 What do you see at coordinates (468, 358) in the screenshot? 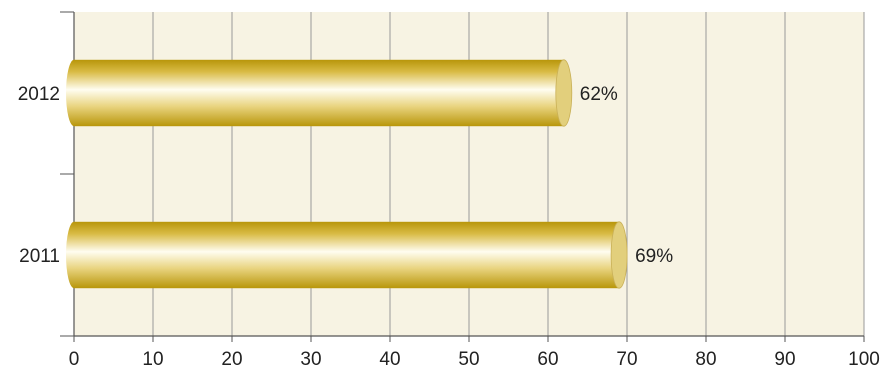
I see `x-tick-label: 50` at bounding box center [468, 358].